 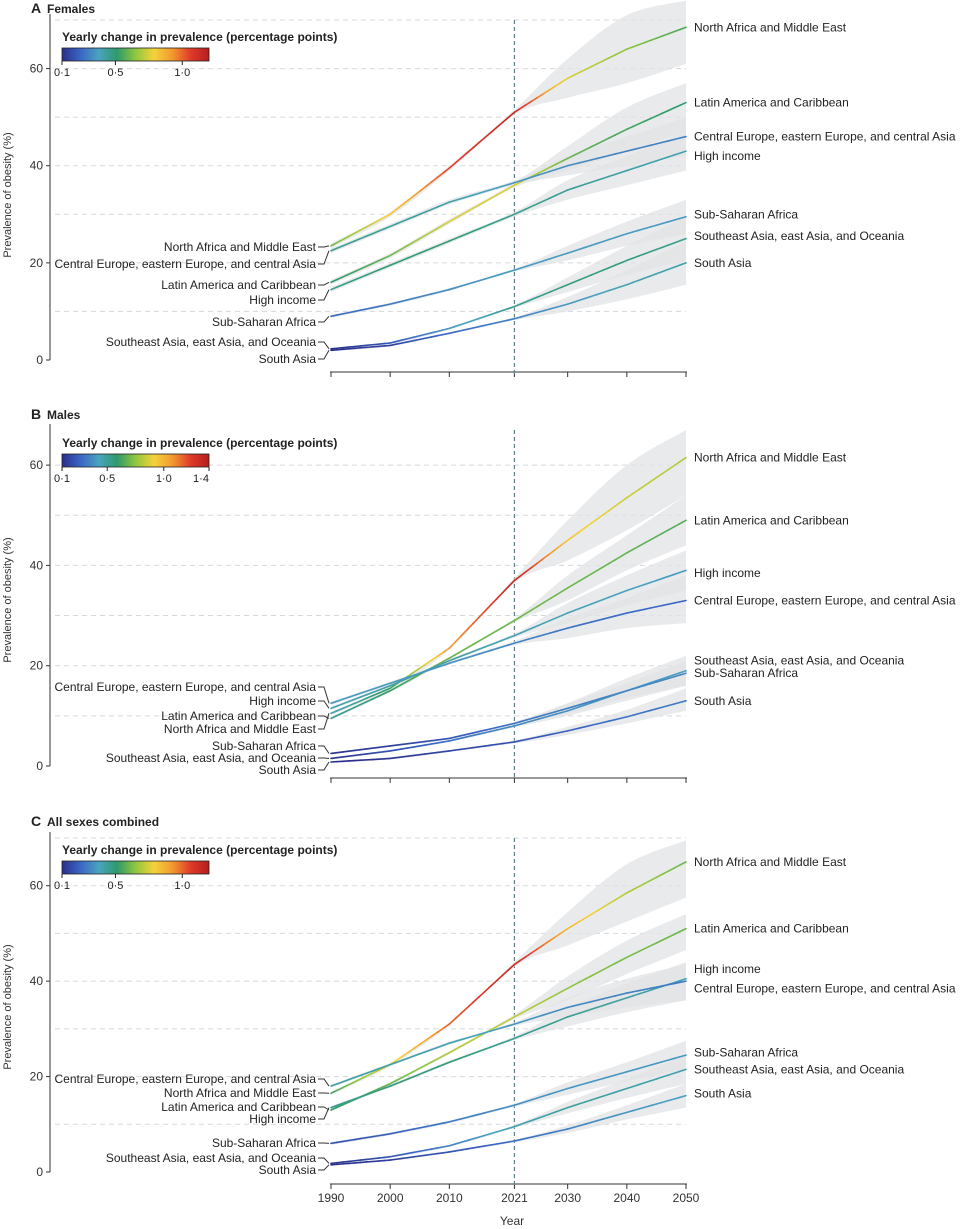 What do you see at coordinates (288, 359) in the screenshot?
I see `left-label-south-asia: South Asia` at bounding box center [288, 359].